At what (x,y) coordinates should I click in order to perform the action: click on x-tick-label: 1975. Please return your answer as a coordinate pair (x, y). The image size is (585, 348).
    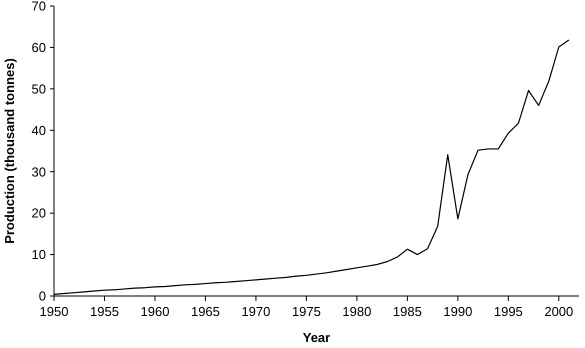
    Looking at the image, I should click on (306, 311).